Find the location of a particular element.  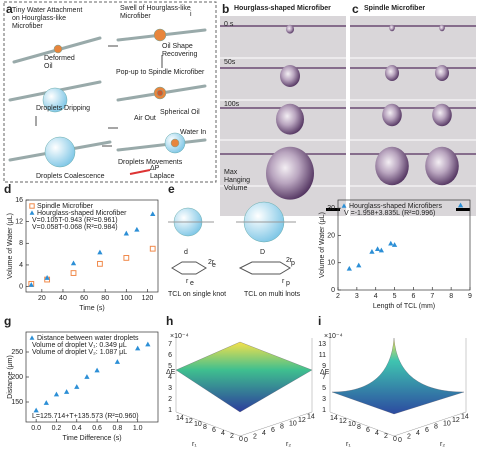

diagram-label: e is located at coordinates (192, 283).